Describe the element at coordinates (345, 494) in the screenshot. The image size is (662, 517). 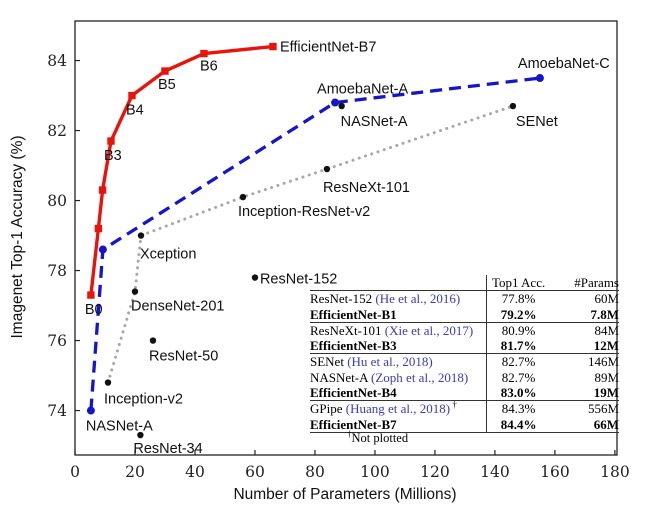
I see `x-axis-label: Number of Parameters (Millions)` at that location.